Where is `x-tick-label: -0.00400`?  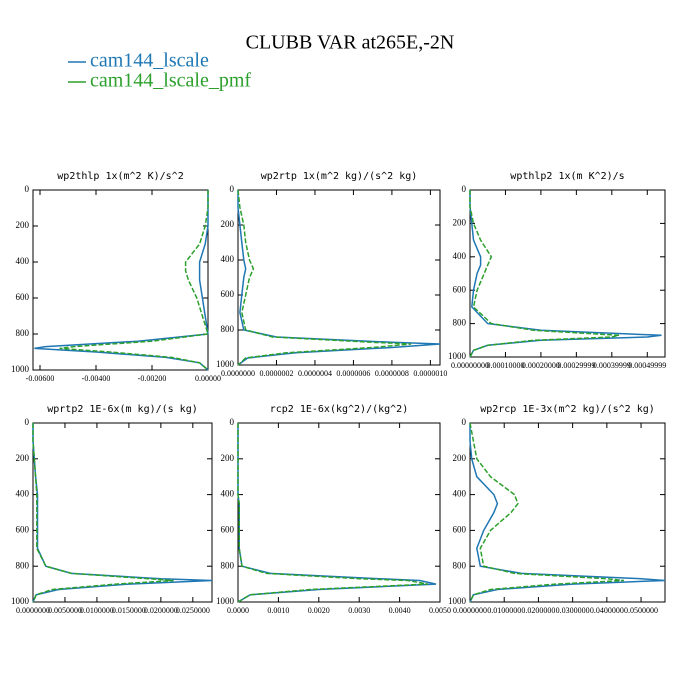
x-tick-label: -0.00400 is located at coordinates (96, 378).